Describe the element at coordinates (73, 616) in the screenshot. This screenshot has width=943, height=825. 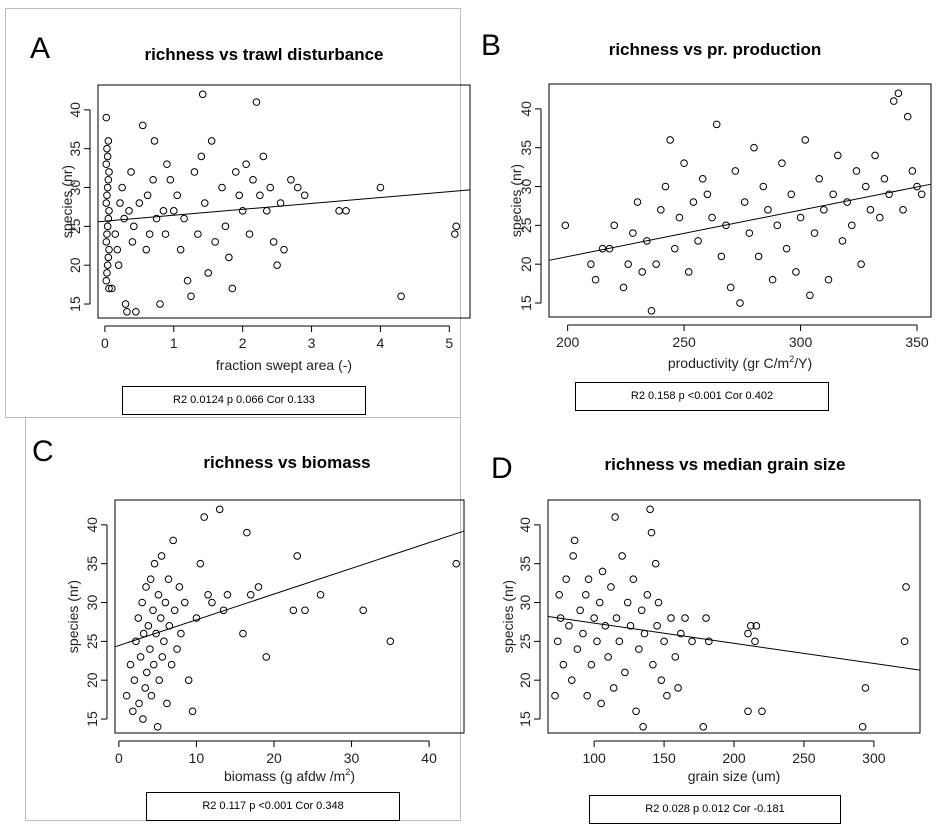
I see `y-axis-label: species (nr)` at that location.